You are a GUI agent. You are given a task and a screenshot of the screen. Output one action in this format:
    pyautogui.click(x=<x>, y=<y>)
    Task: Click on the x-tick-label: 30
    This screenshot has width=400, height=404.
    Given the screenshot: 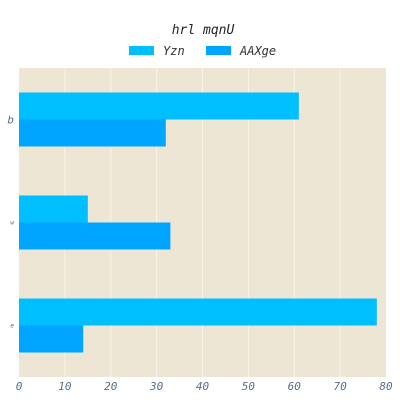 What is the action you would take?
    pyautogui.click(x=156, y=386)
    